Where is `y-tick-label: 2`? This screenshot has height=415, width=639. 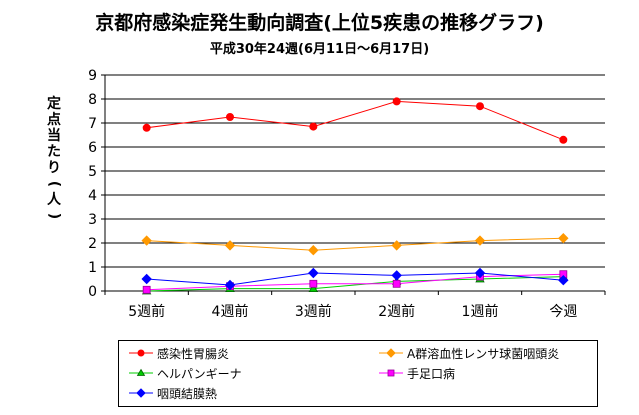
y-tick-label: 2 is located at coordinates (92, 244).